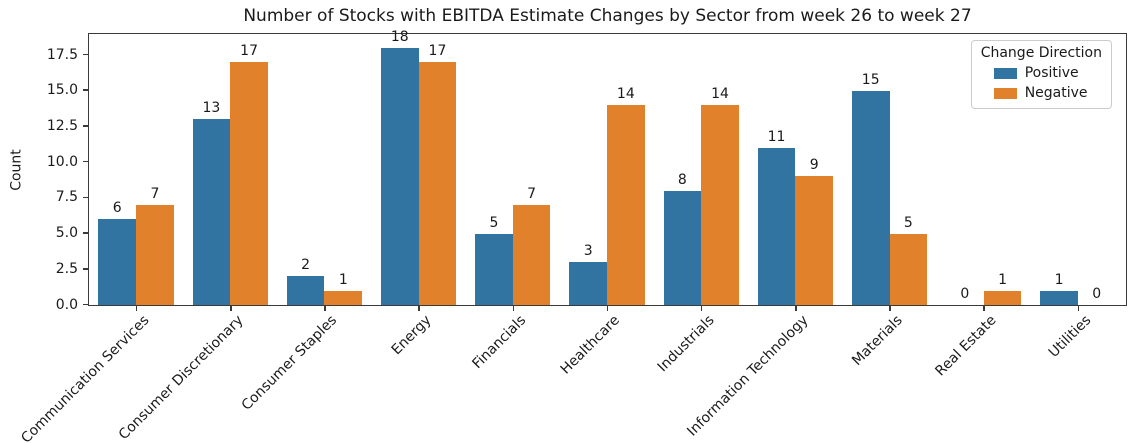  Describe the element at coordinates (682, 179) in the screenshot. I see `bar-value-label: 8` at that location.